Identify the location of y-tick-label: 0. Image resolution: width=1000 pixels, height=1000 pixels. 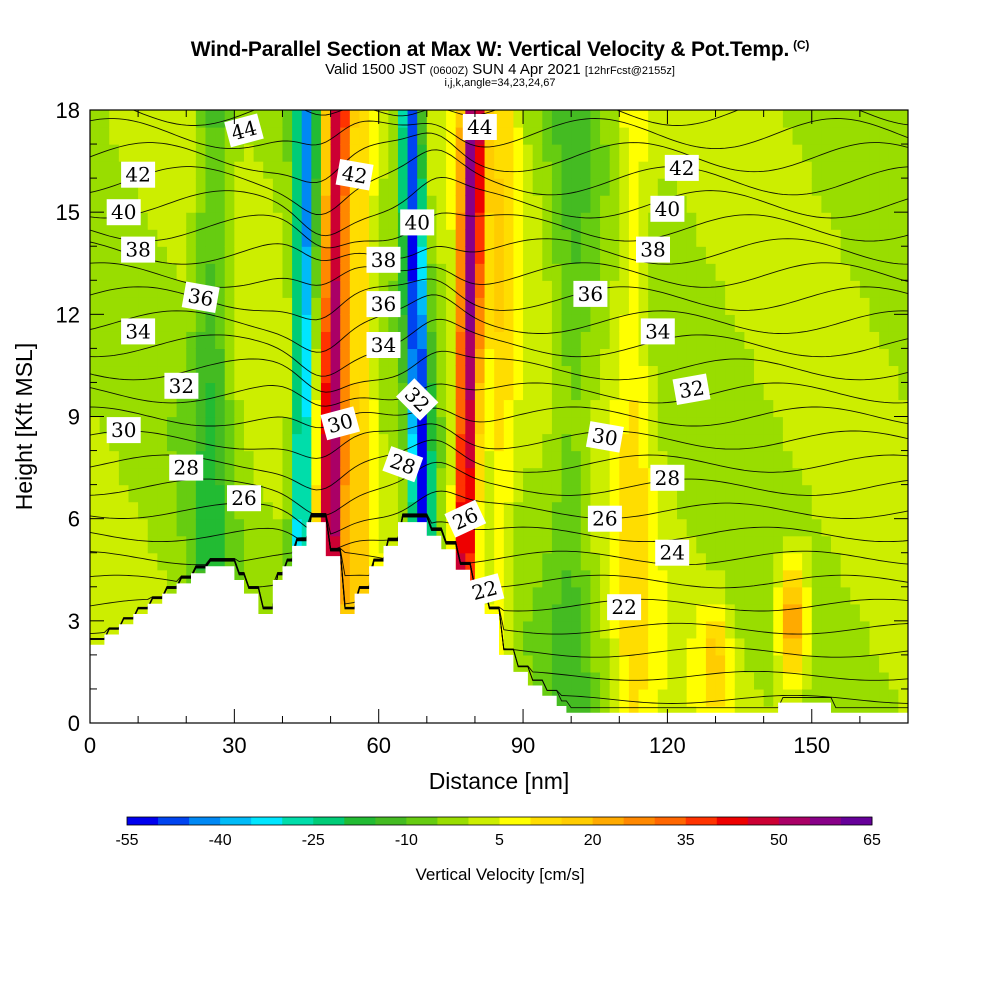
(74, 723).